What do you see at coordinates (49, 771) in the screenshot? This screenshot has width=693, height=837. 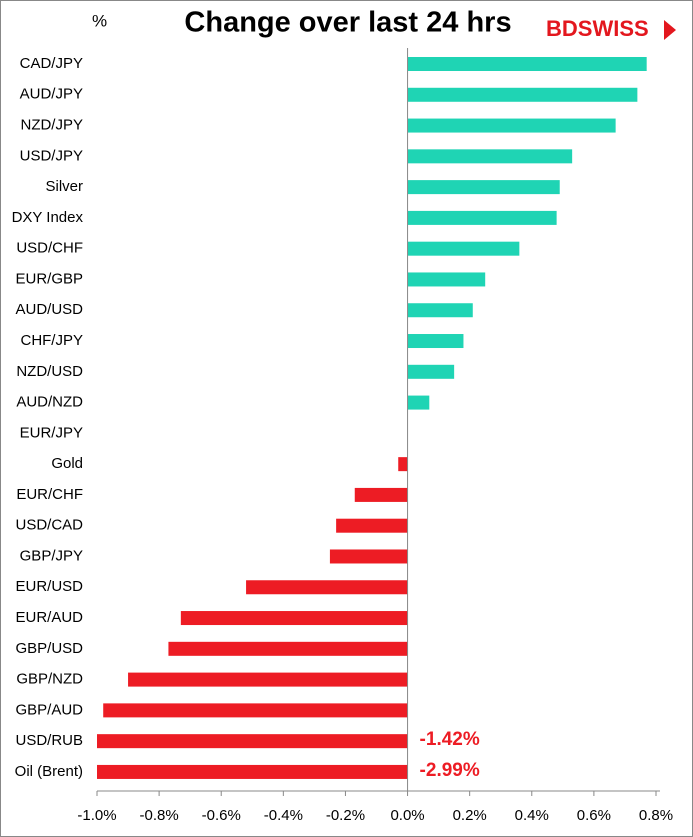 I see `category-label: Oil (Brent)` at bounding box center [49, 771].